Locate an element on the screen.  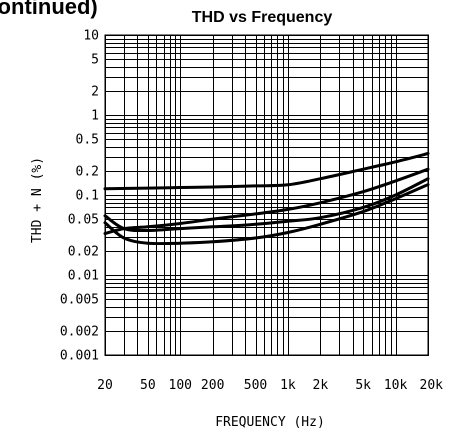
x-tick-label: 1k is located at coordinates (288, 385).